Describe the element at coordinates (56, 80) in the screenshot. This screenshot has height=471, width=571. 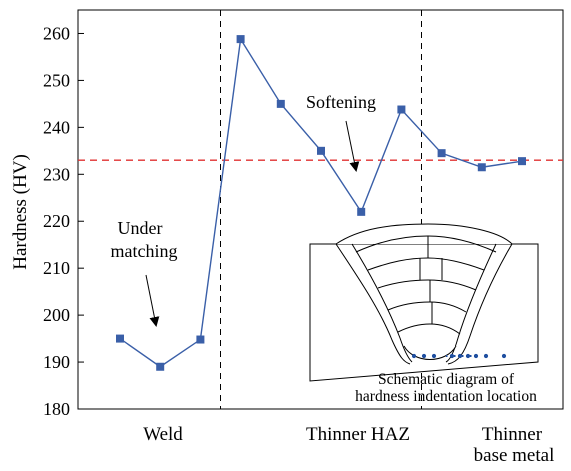
I see `y-tick-label: 250` at that location.